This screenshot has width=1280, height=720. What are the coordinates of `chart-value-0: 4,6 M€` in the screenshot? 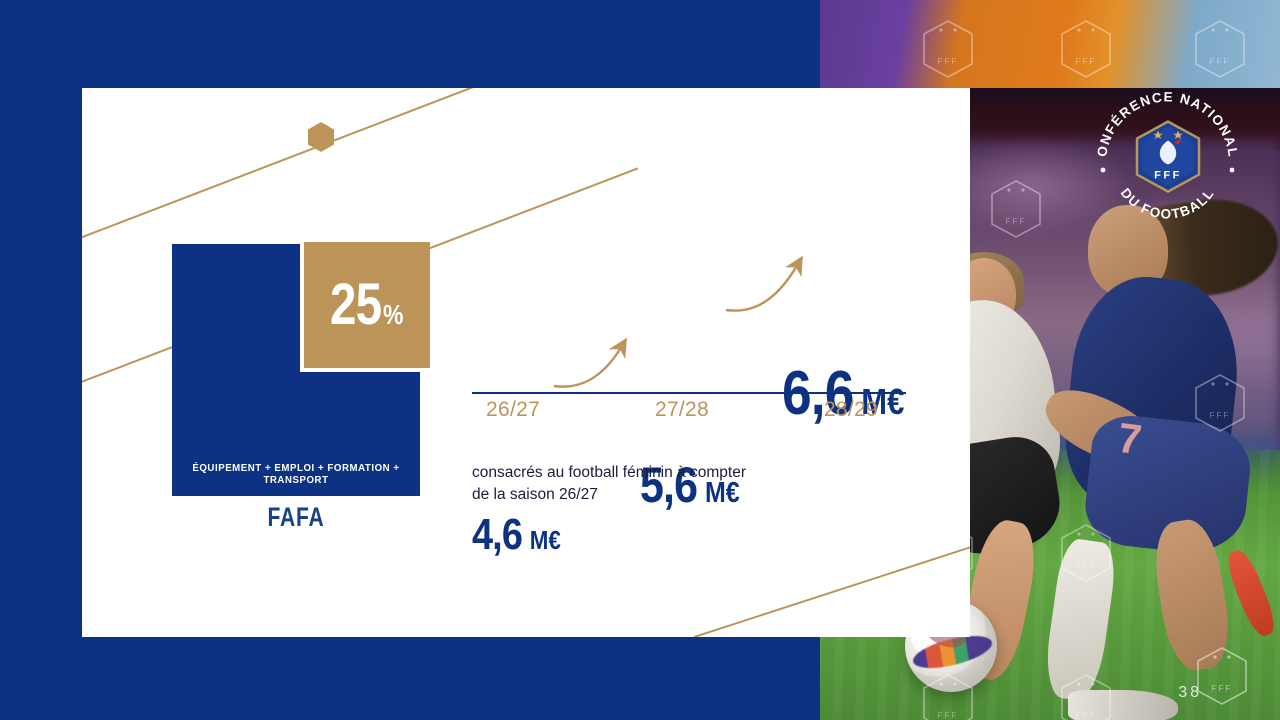 It's located at (516, 535).